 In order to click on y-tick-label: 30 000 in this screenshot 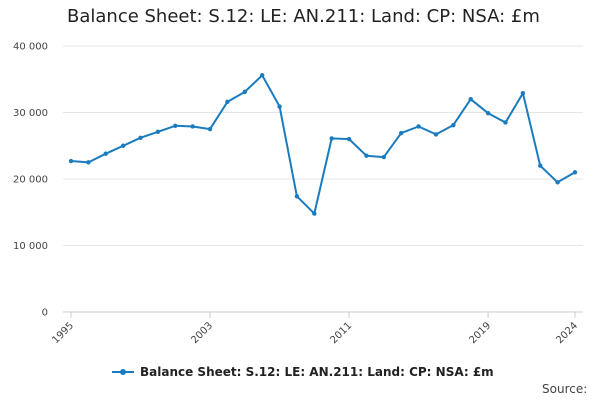, I will do `click(30, 113)`.